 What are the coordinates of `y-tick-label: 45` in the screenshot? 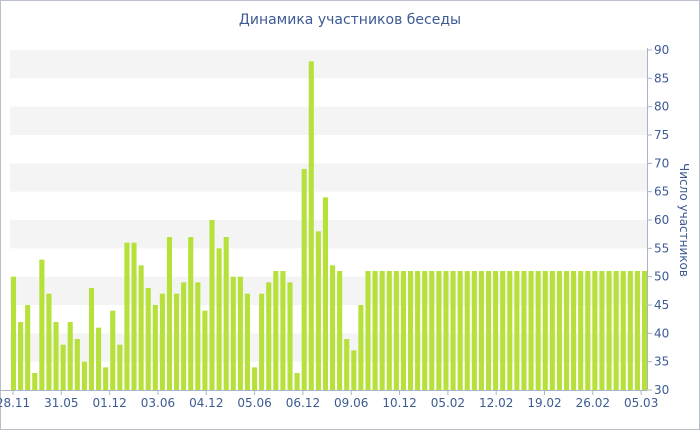 It's located at (661, 305).